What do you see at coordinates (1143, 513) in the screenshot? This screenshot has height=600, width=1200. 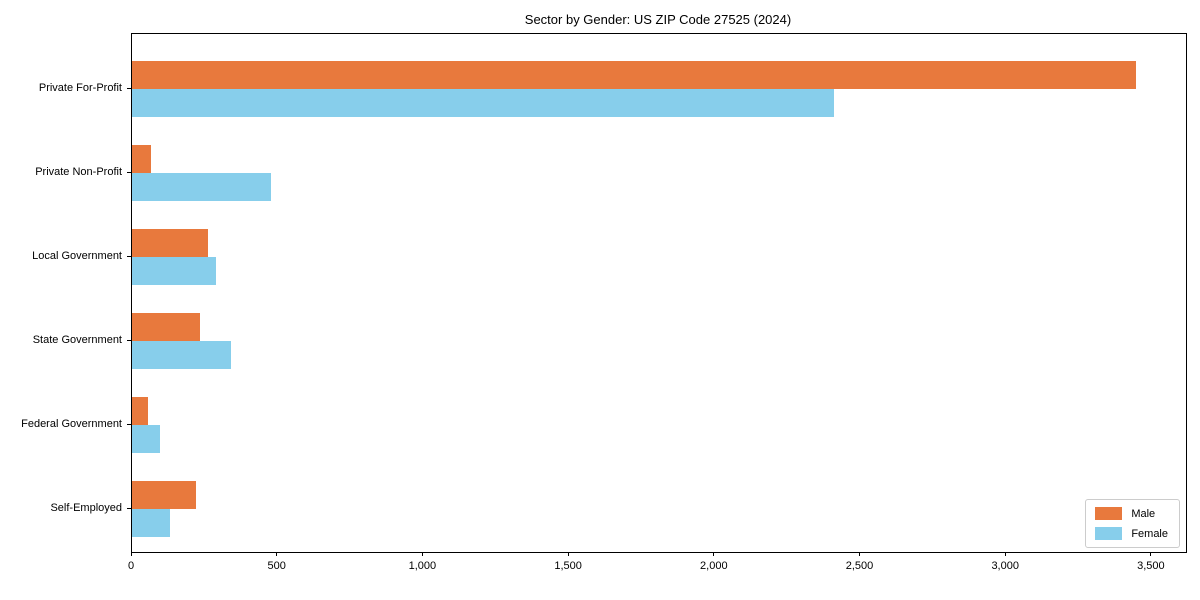 I see `legend-label-male: Male` at bounding box center [1143, 513].